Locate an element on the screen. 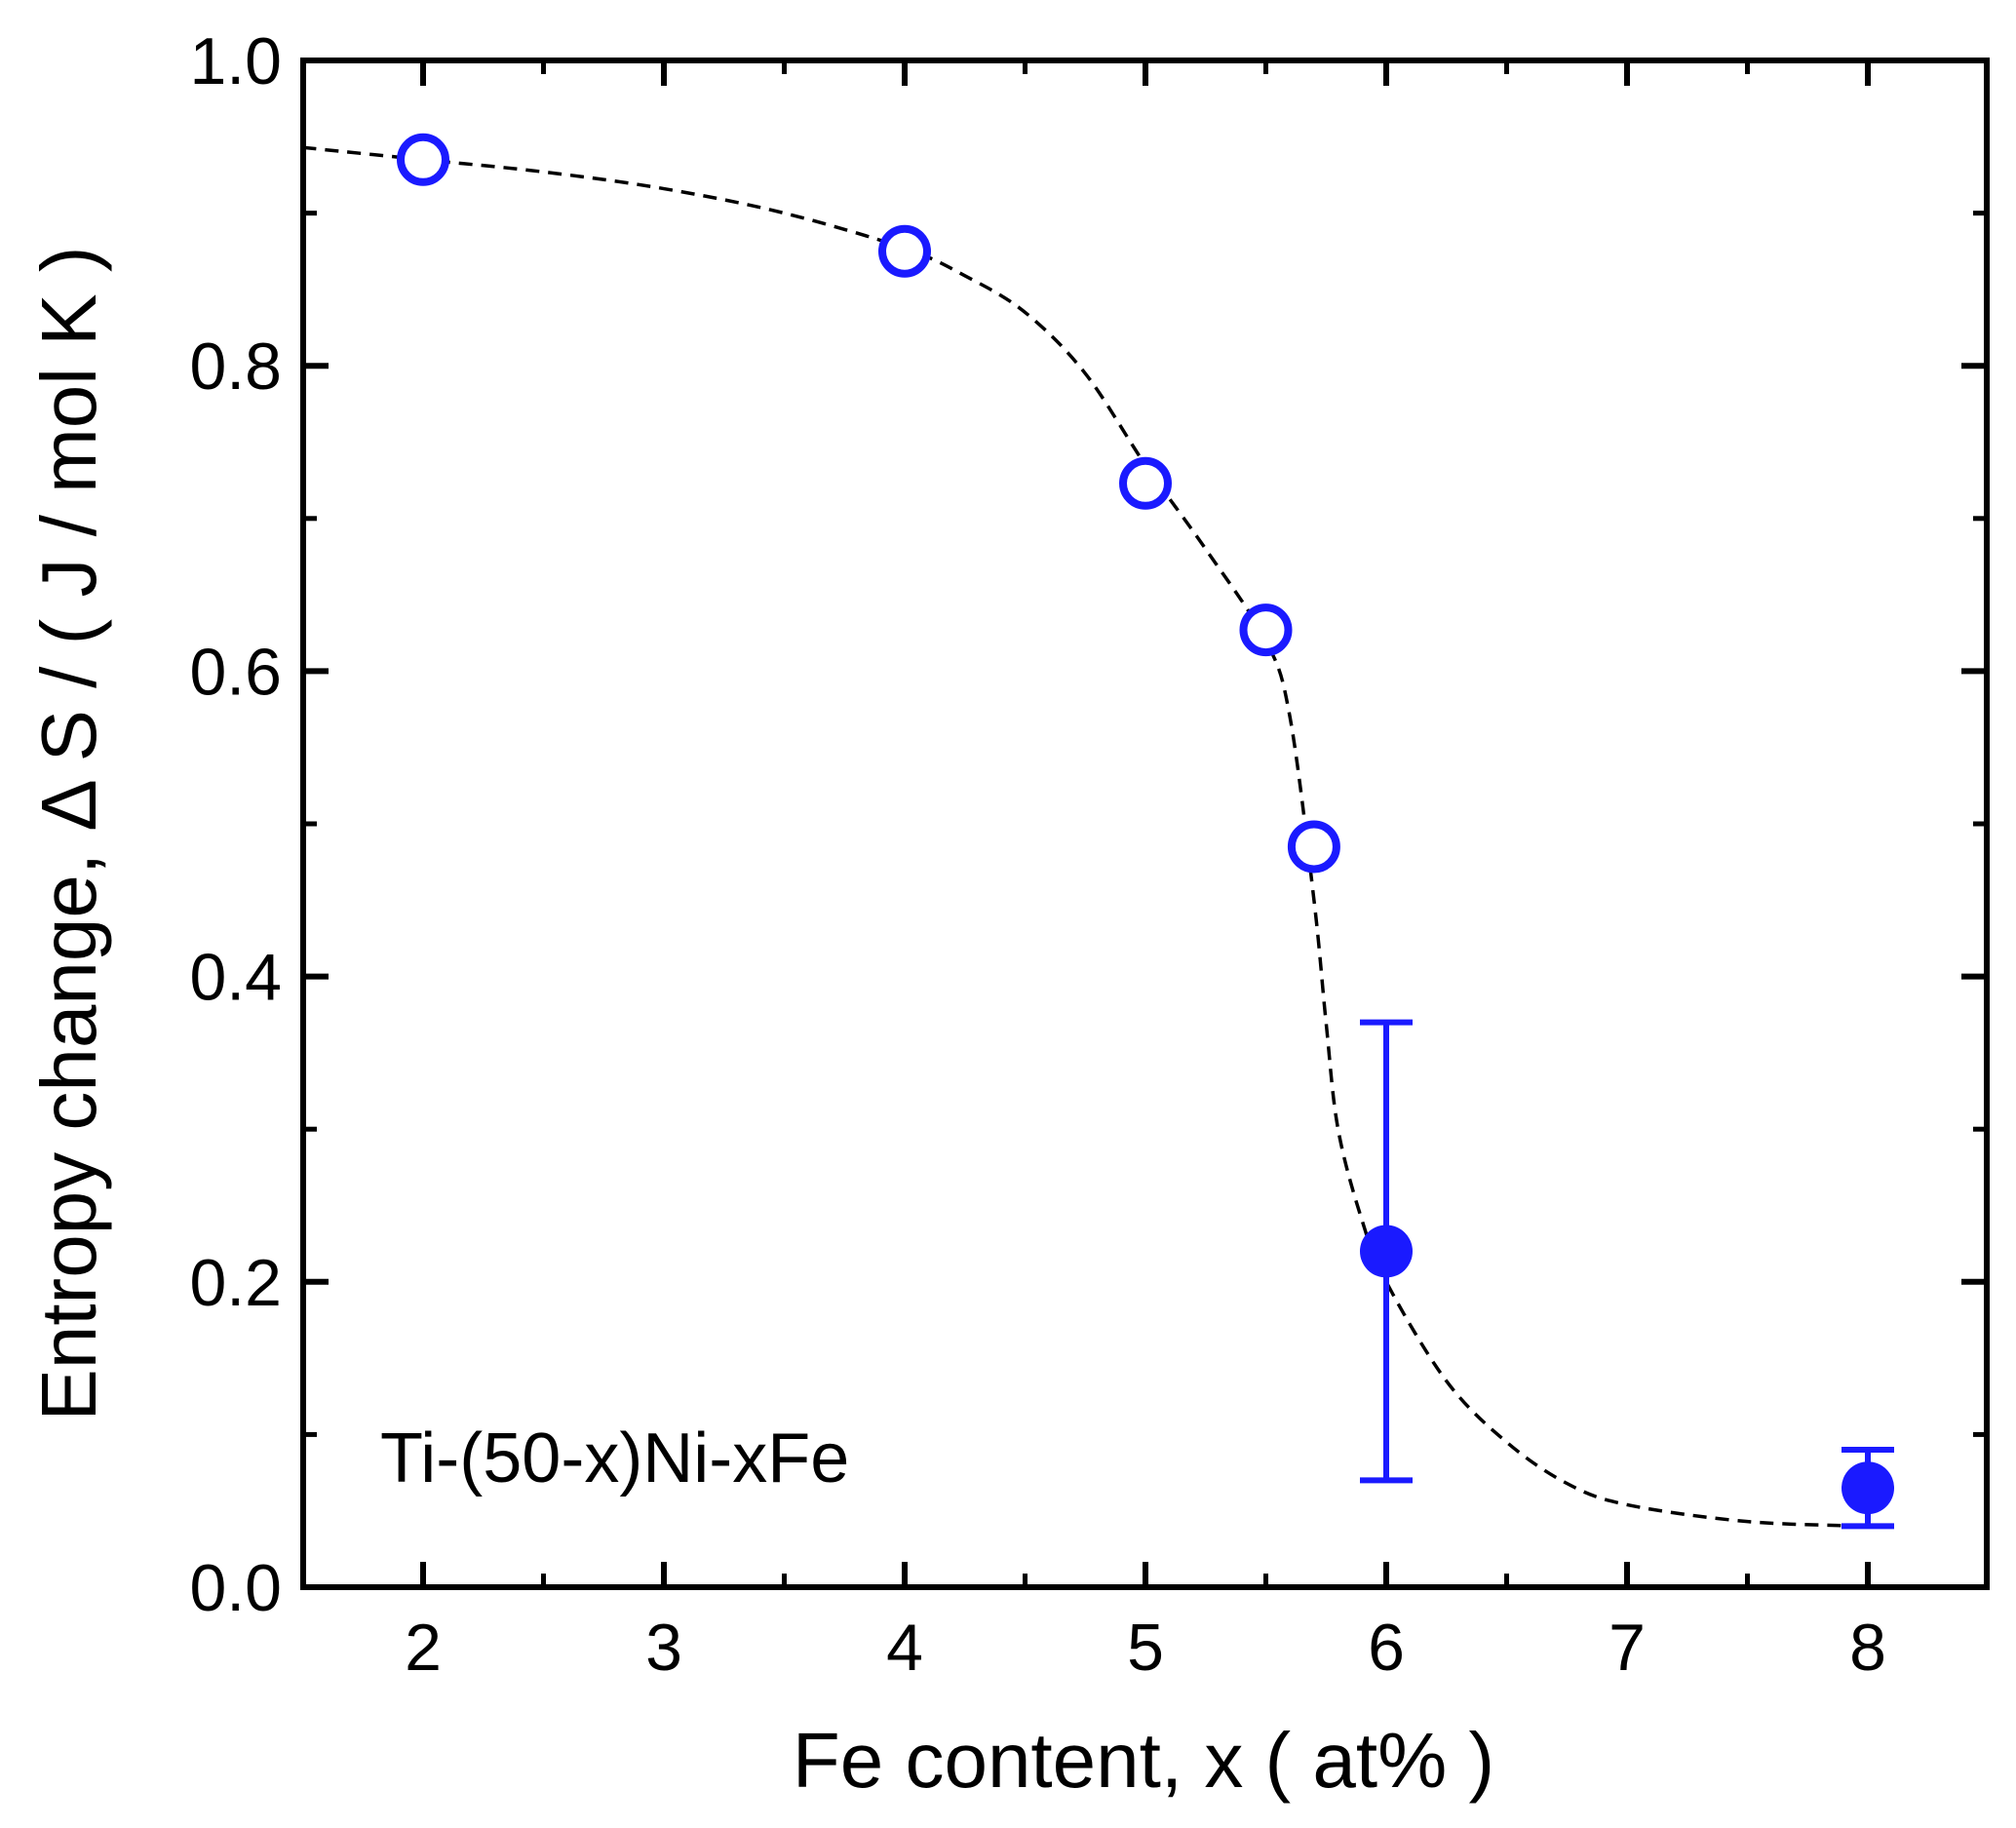 Image resolution: width=2016 pixels, height=1828 pixels. y-tick-label: 0.0 is located at coordinates (235, 1588).